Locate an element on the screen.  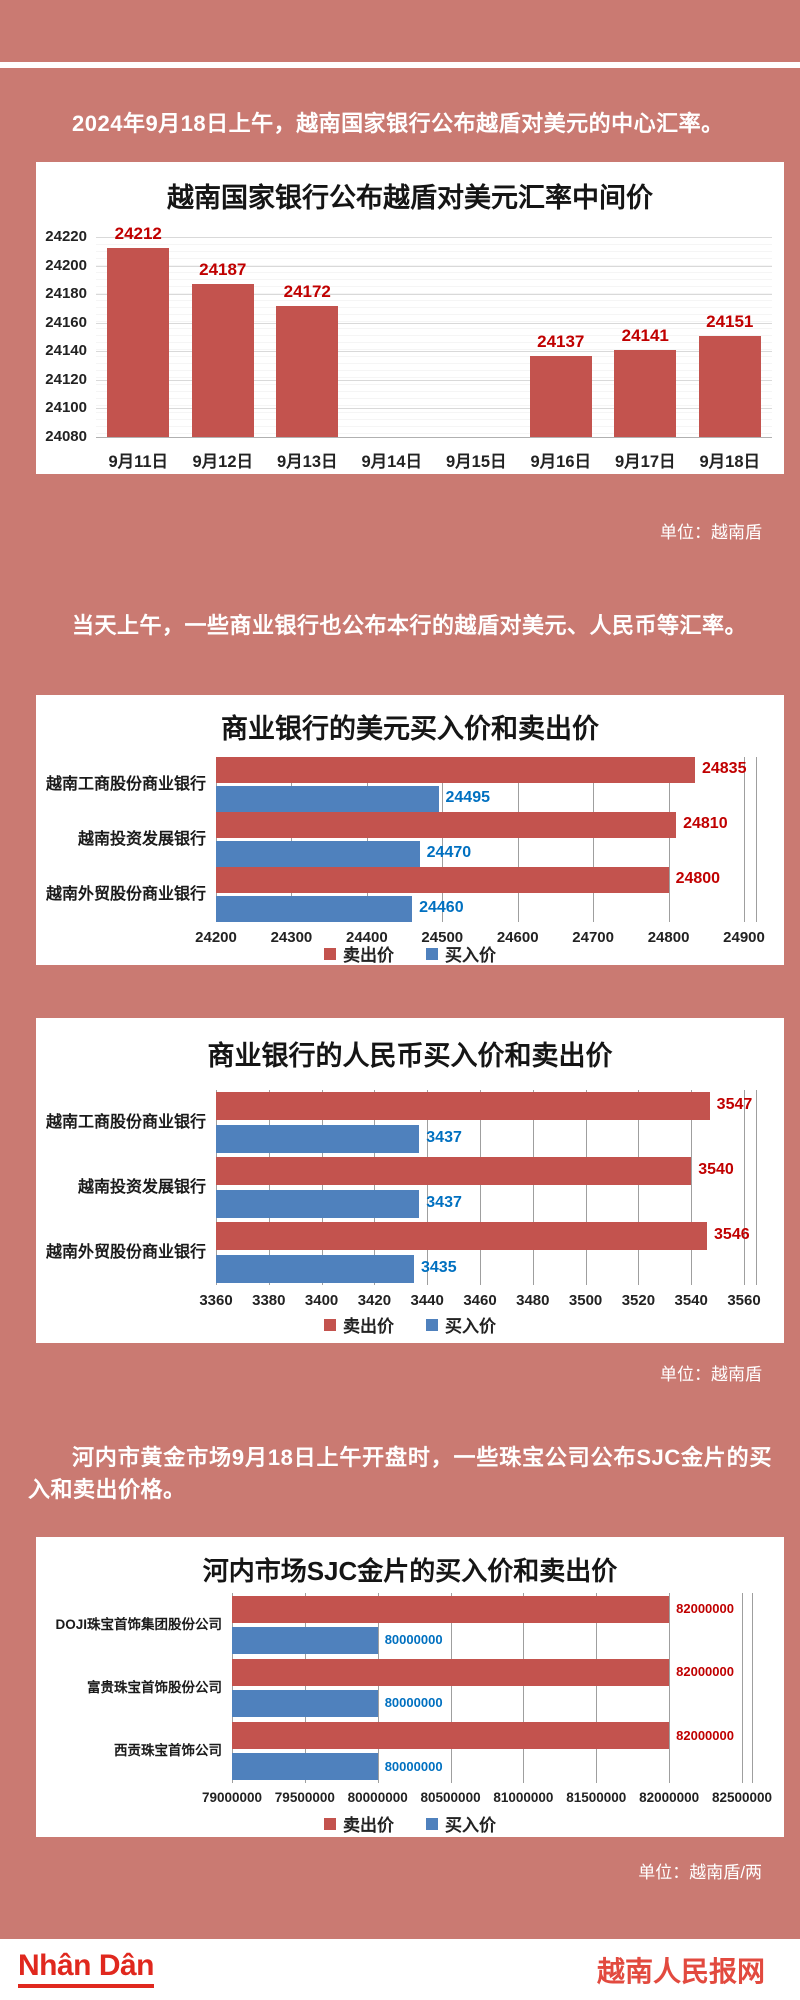
unit-note-vnd-per-tael: 单位：越南盾/两 is located at coordinates (700, 1872).